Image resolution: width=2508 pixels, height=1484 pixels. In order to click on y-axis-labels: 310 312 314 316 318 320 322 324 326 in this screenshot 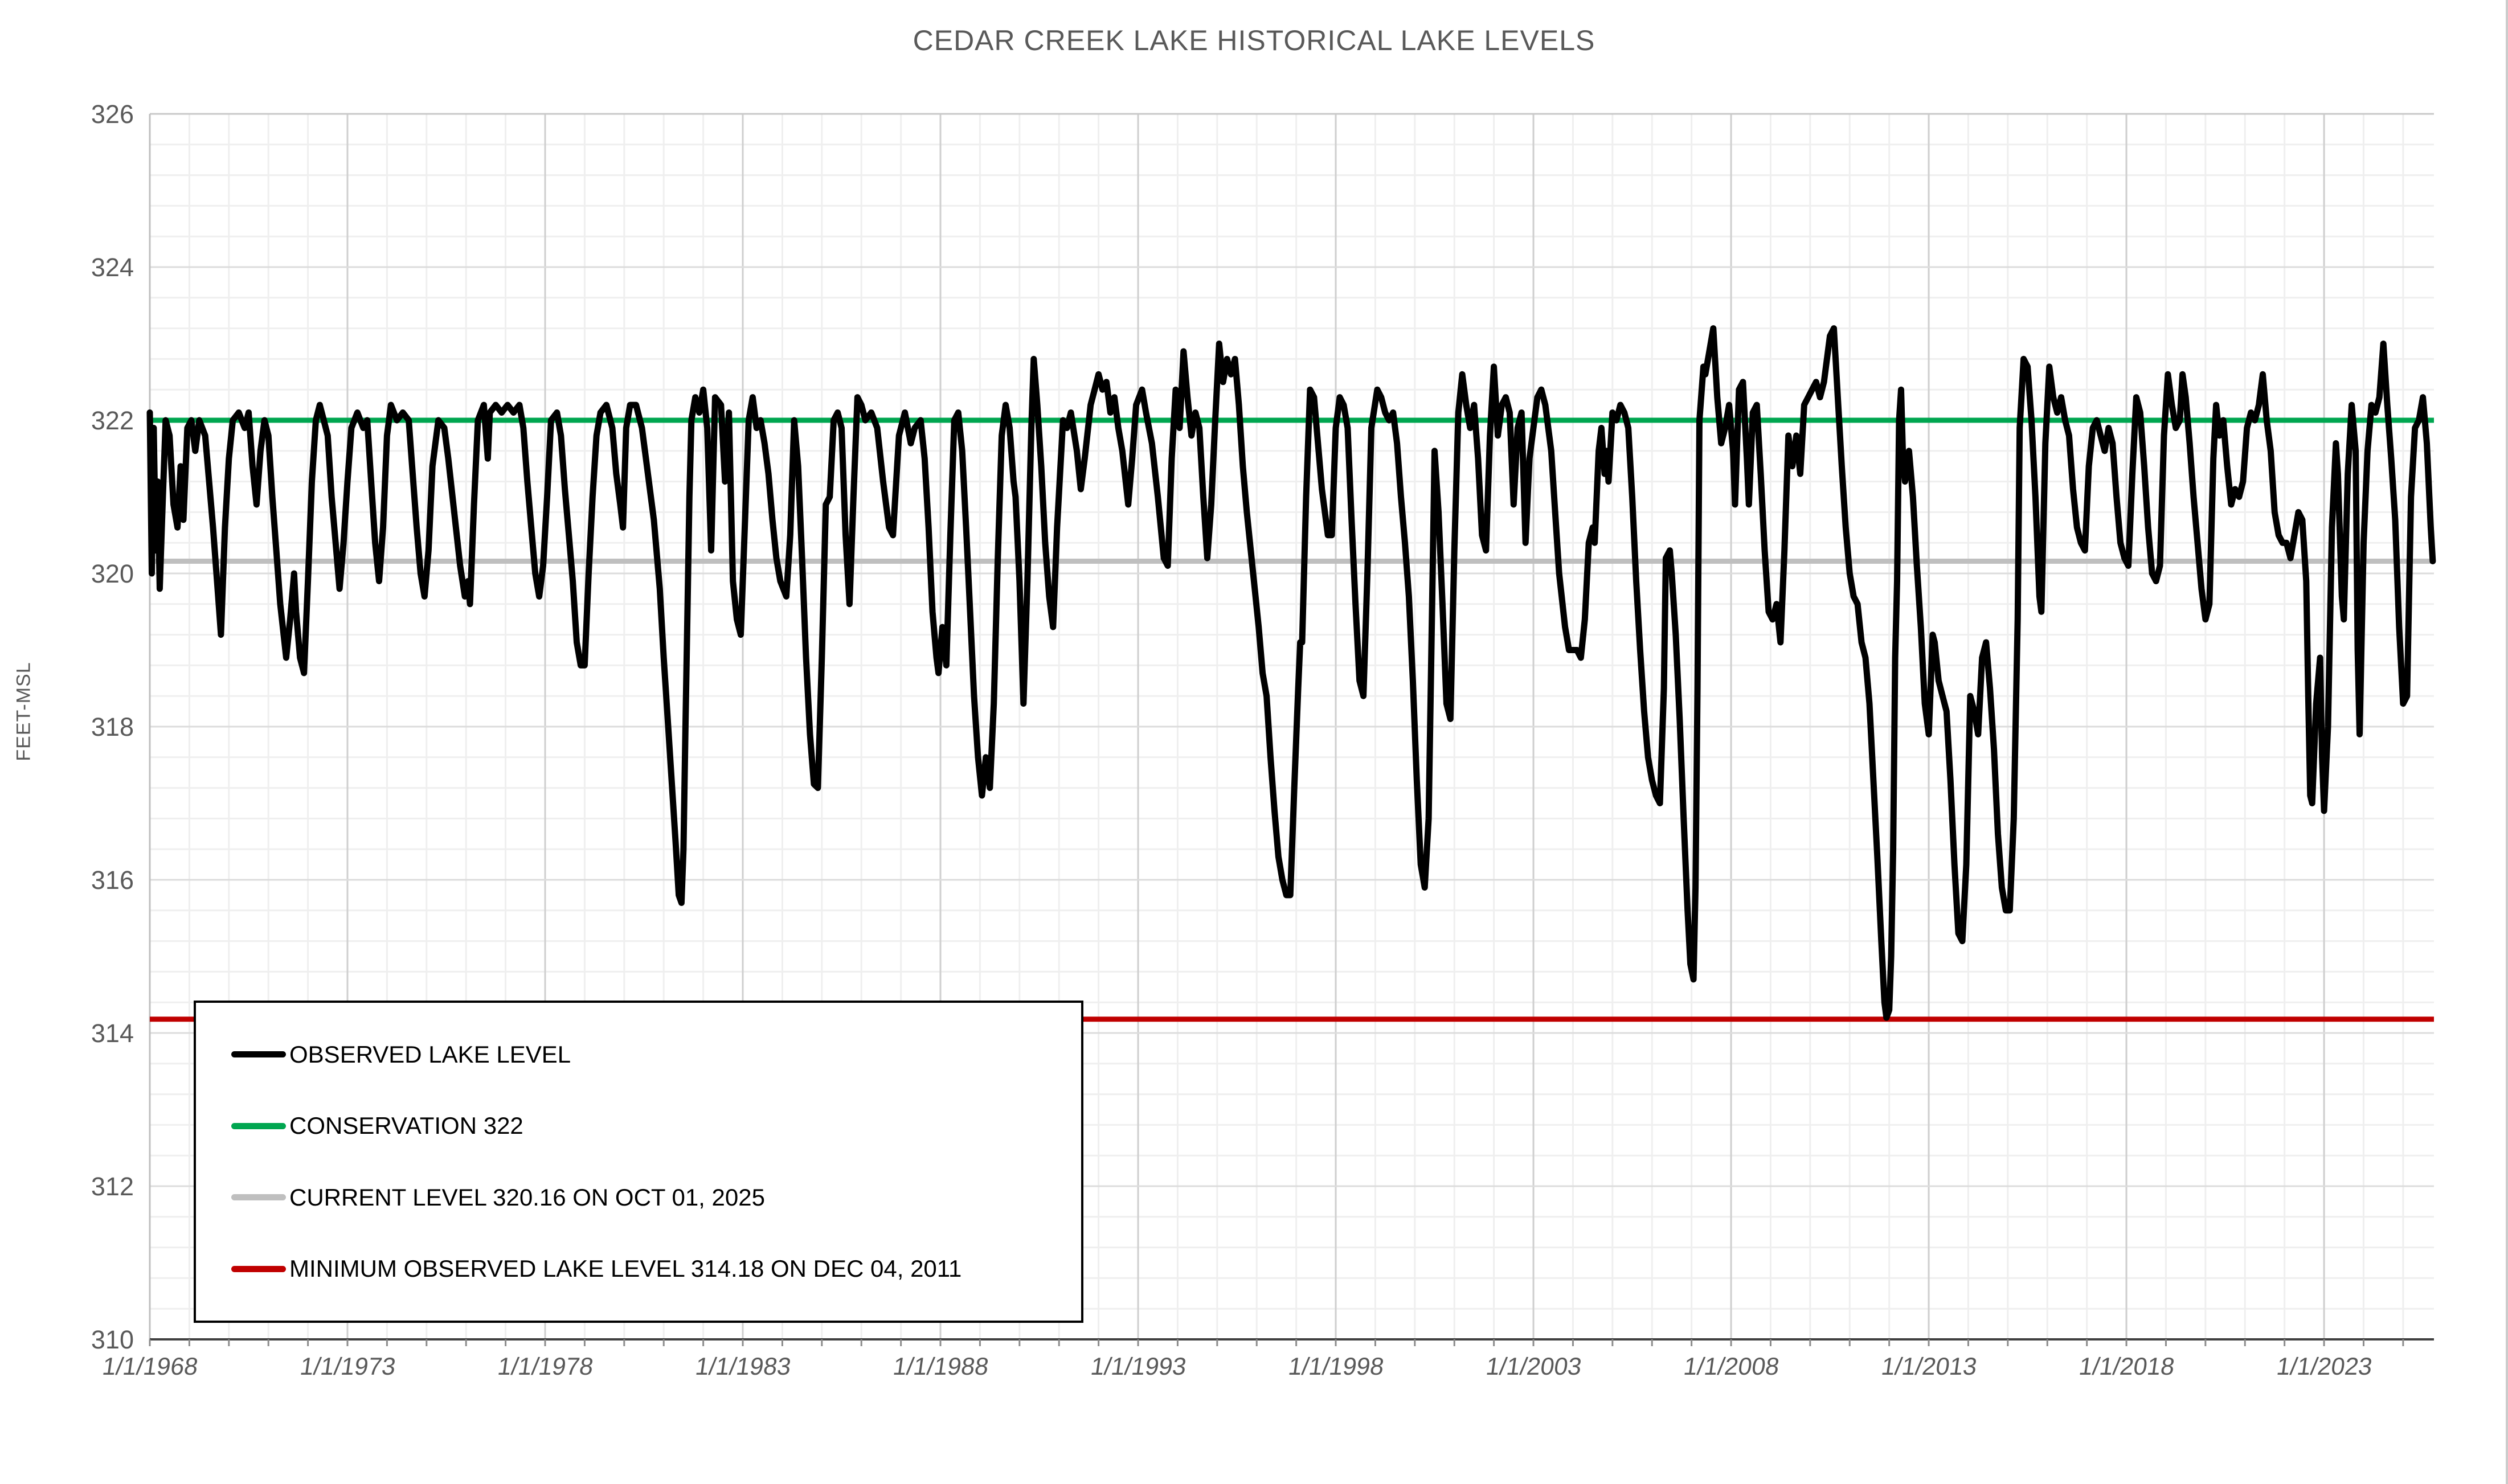, I will do `click(112, 727)`.